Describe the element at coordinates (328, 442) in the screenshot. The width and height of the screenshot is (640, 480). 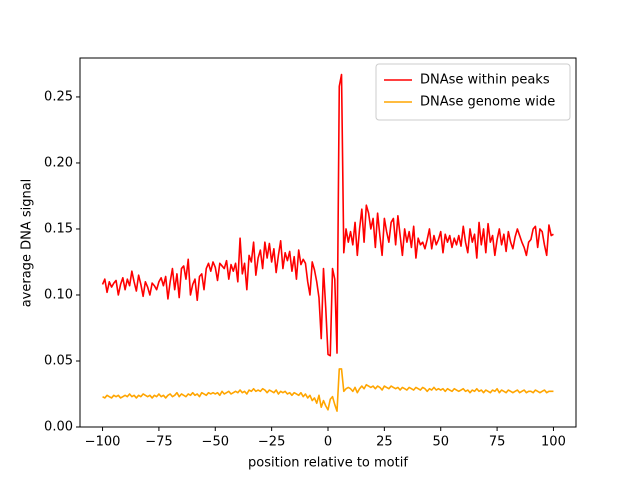
I see `x-tick-label: 0` at that location.